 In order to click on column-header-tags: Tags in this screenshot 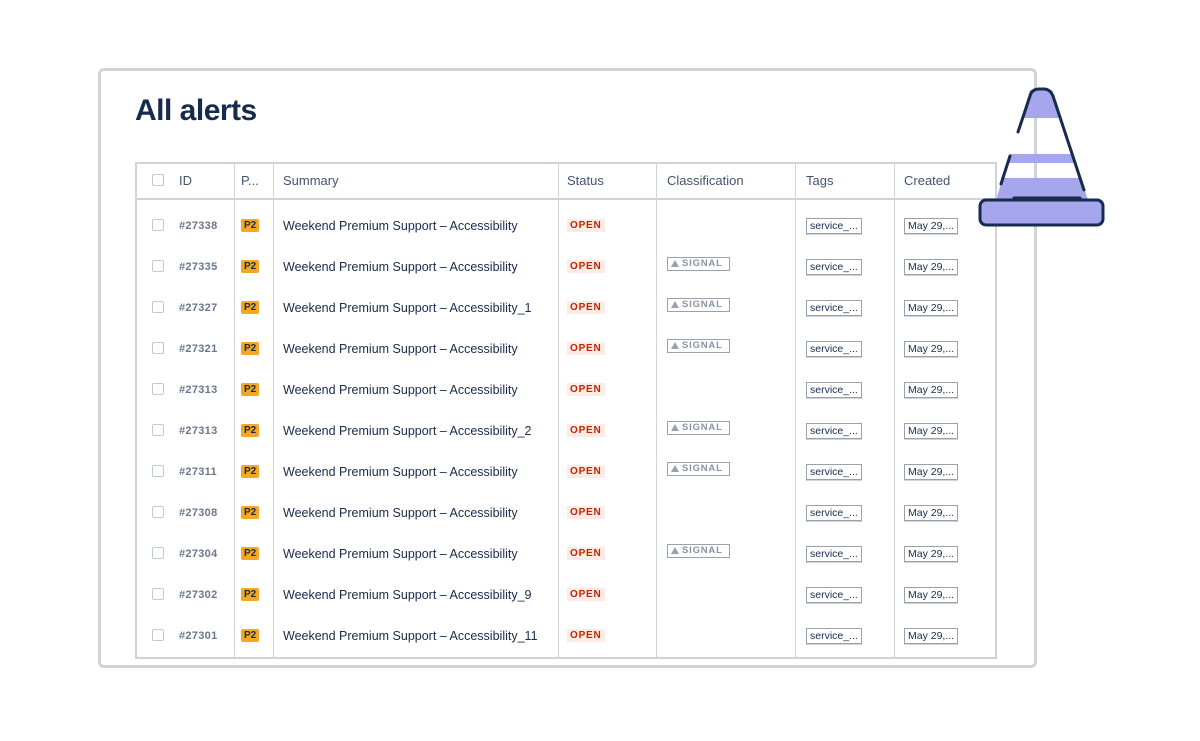, I will do `click(820, 180)`.